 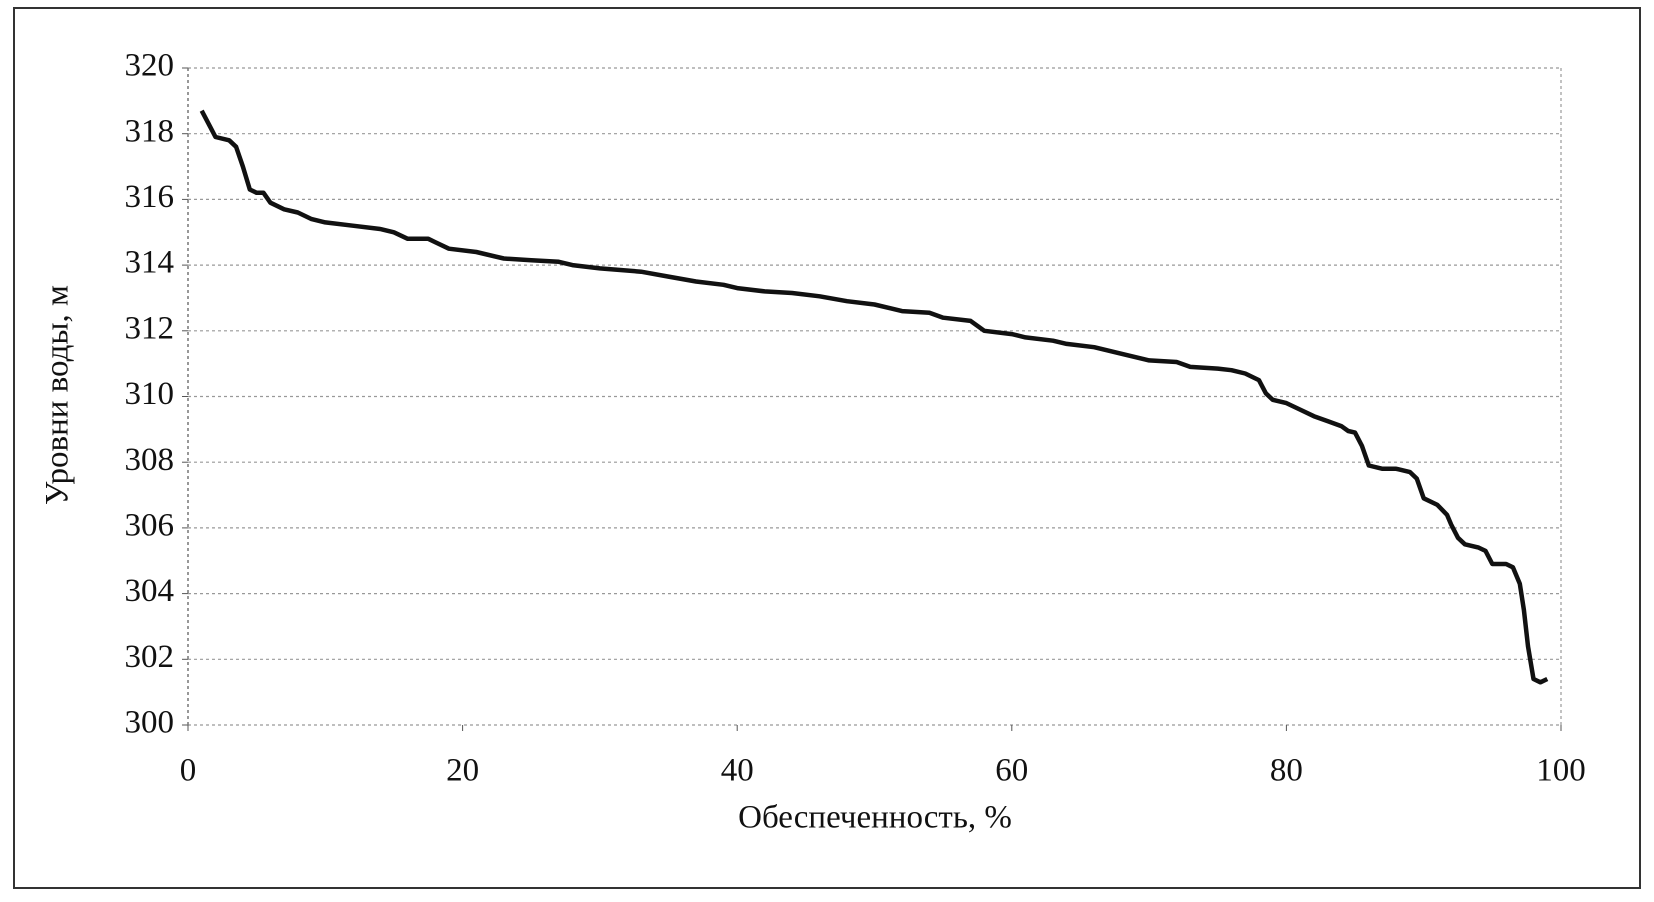 I want to click on y-tick-label: 314, so click(x=150, y=263).